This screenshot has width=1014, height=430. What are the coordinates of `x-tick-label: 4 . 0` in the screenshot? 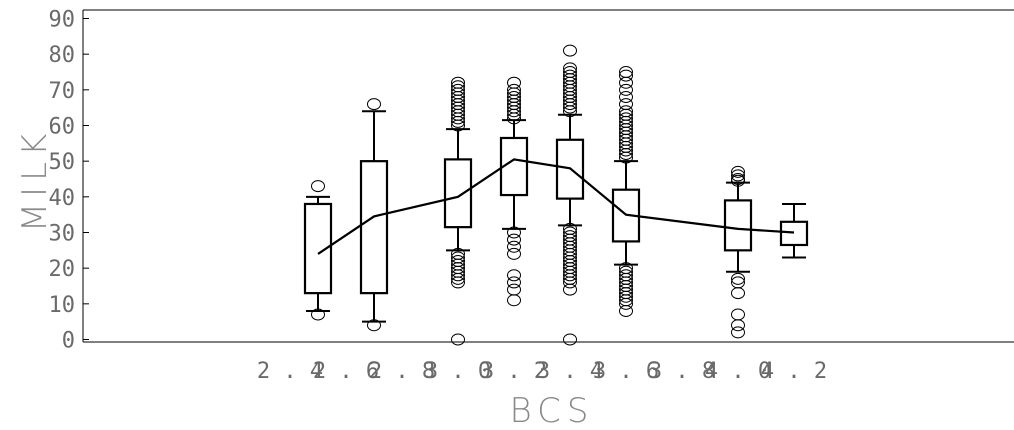 It's located at (738, 371).